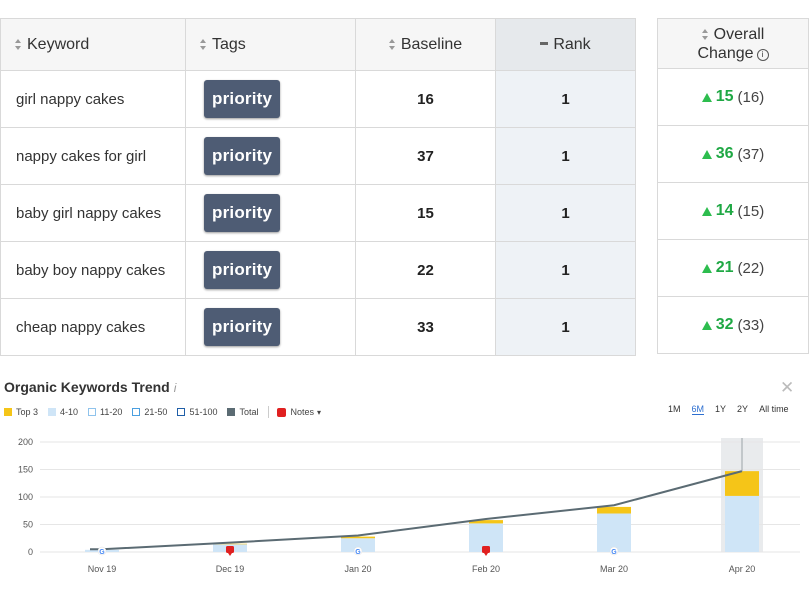 Image resolution: width=810 pixels, height=598 pixels. Describe the element at coordinates (30, 552) in the screenshot. I see `y-tick-label: 0` at that location.